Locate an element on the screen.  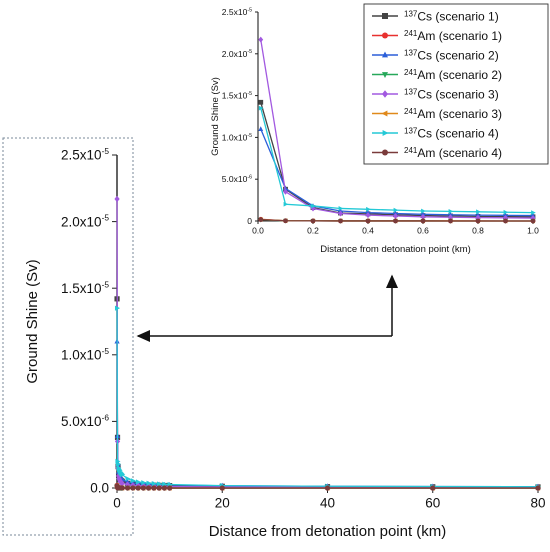
legend-entry: 137Cs (scenario 3) is located at coordinates (451, 95).